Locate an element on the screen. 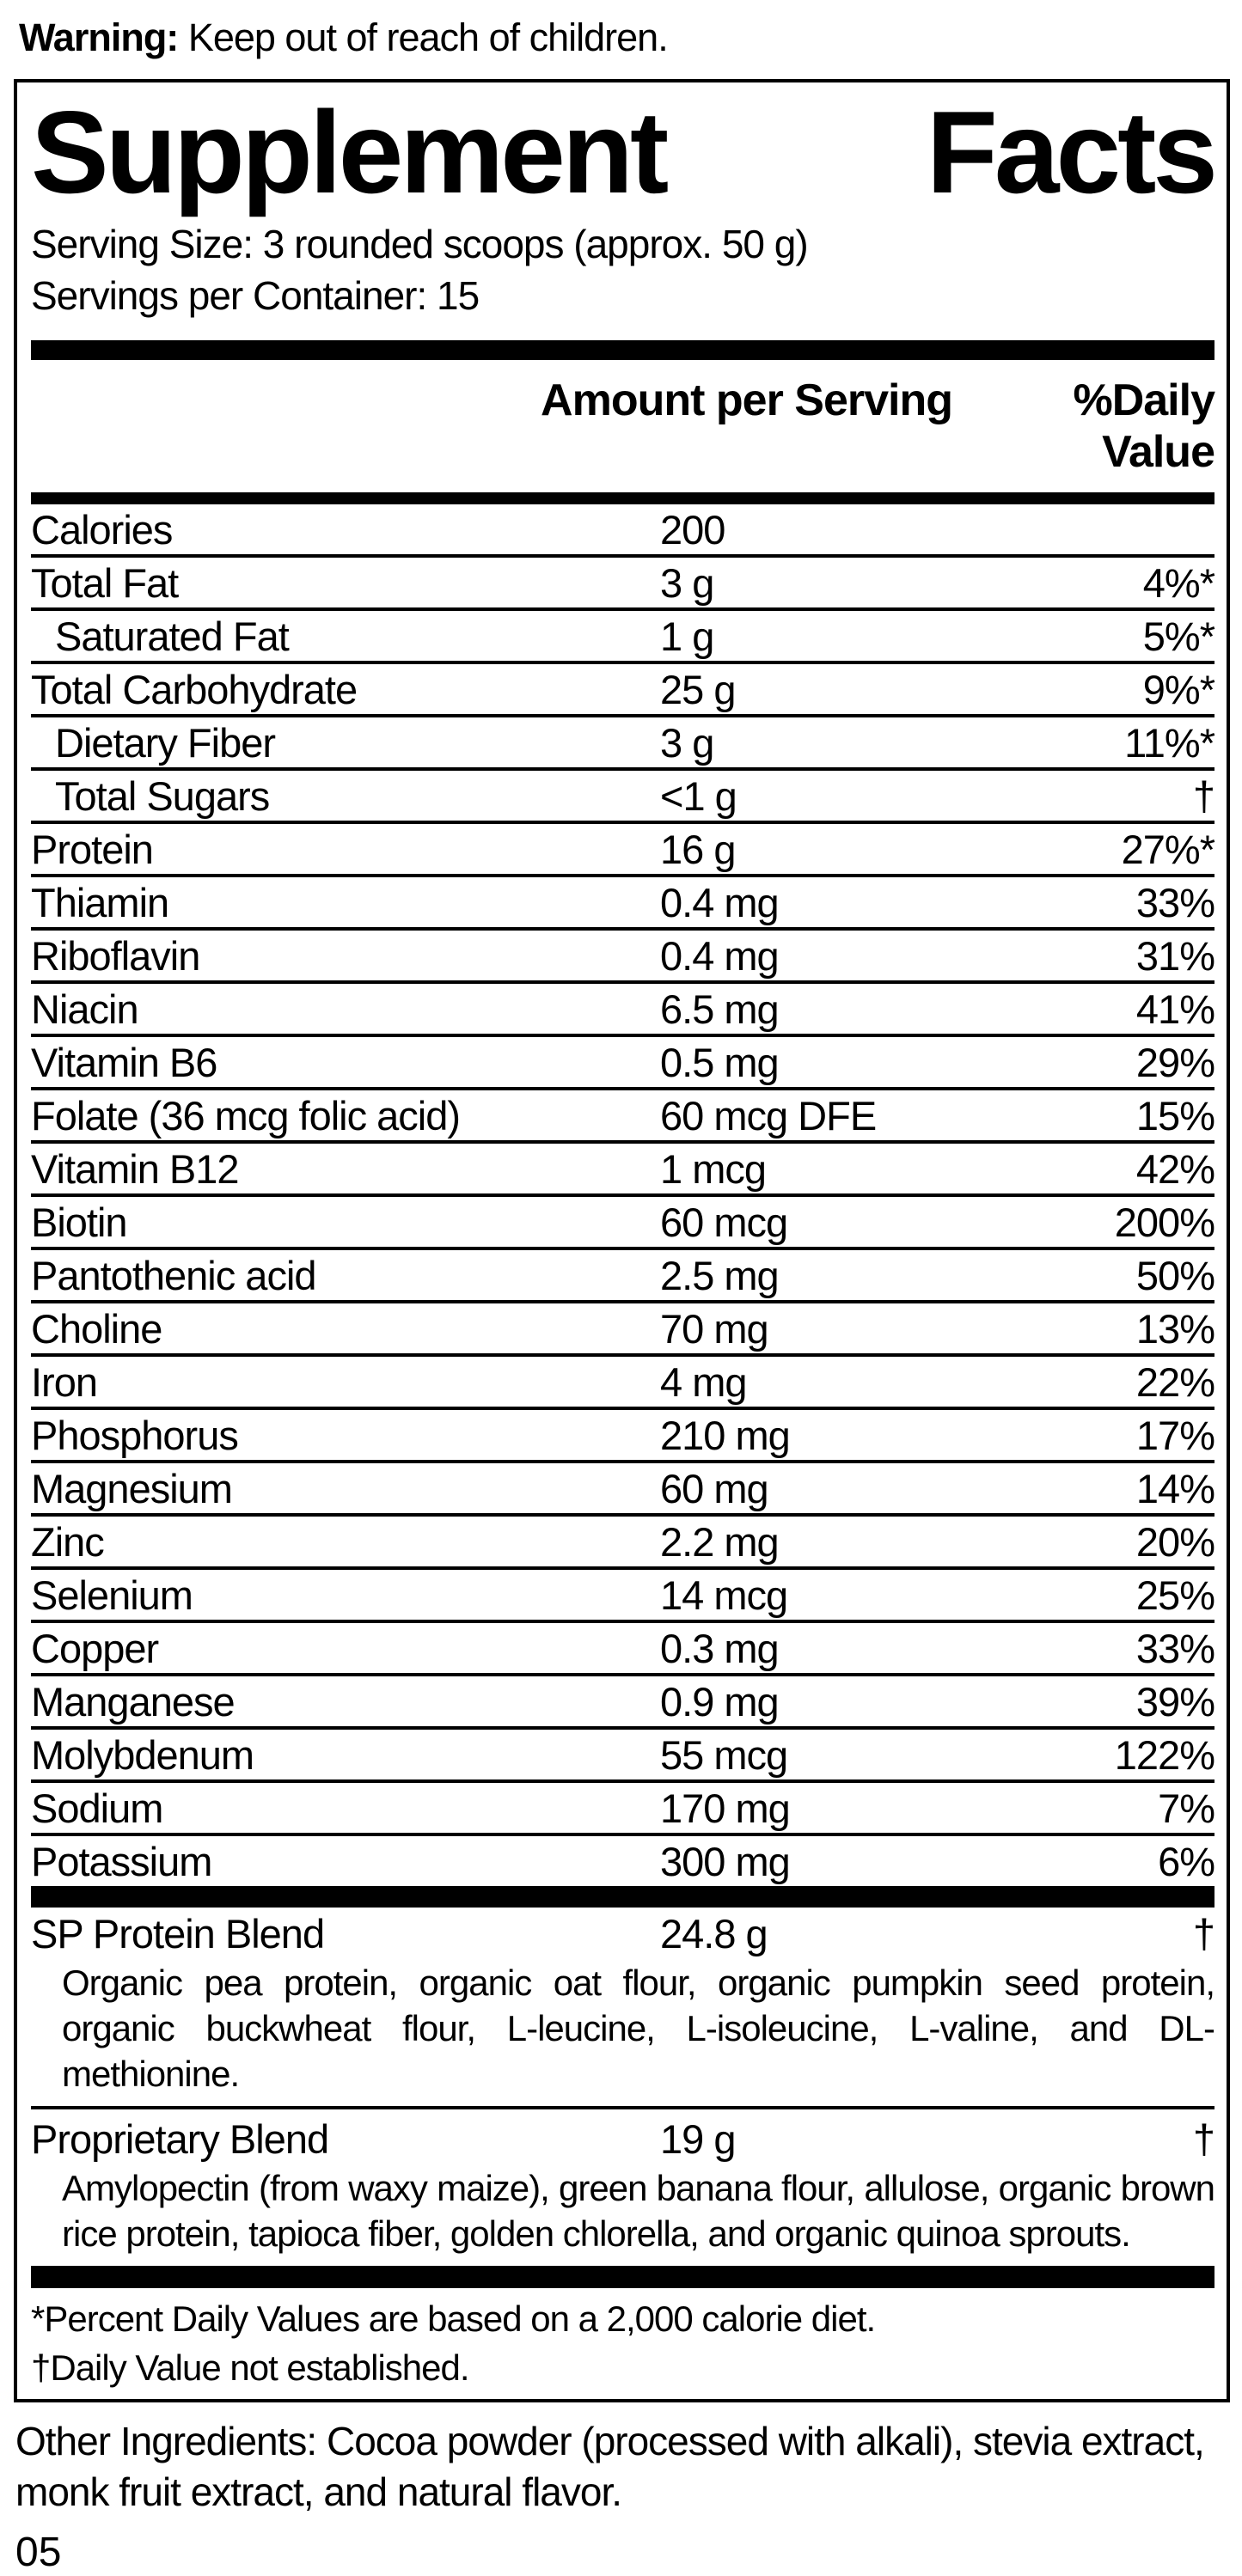 The width and height of the screenshot is (1242, 2576). row-daily-value: 50% is located at coordinates (1175, 1275).